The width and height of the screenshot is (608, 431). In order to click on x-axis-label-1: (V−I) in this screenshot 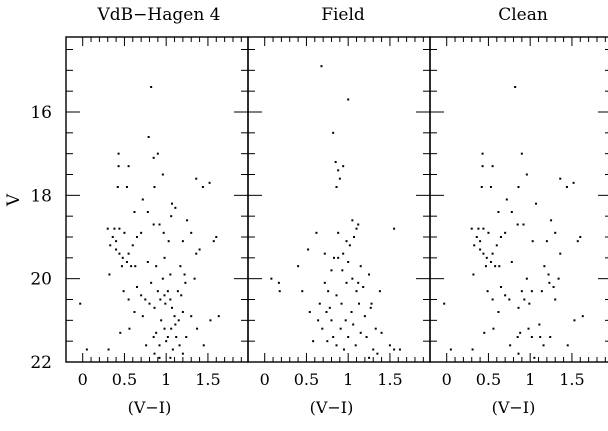, I will do `click(150, 407)`.